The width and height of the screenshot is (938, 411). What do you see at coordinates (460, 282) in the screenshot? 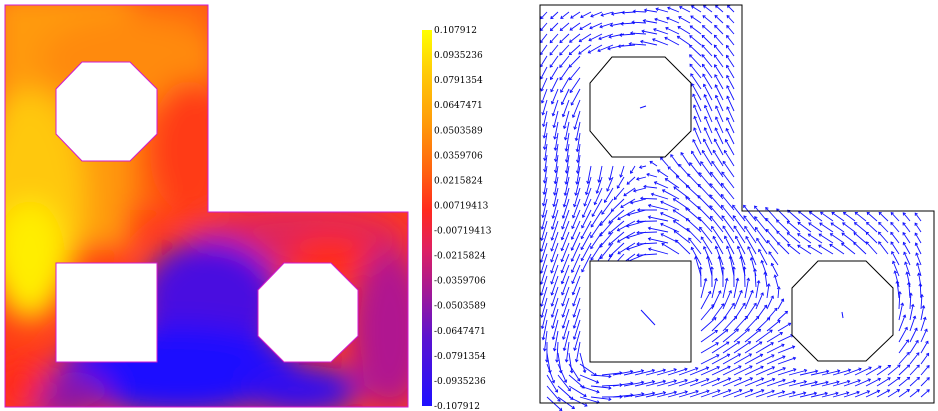
I see `colorbar-tick-label: -0.0359706` at bounding box center [460, 282].